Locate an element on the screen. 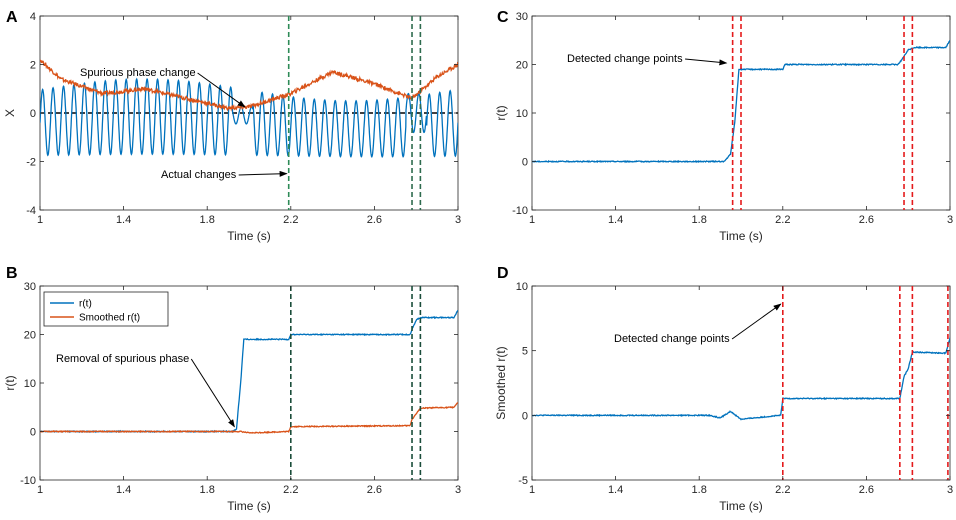  series-line-r-t- is located at coordinates (741, 101).